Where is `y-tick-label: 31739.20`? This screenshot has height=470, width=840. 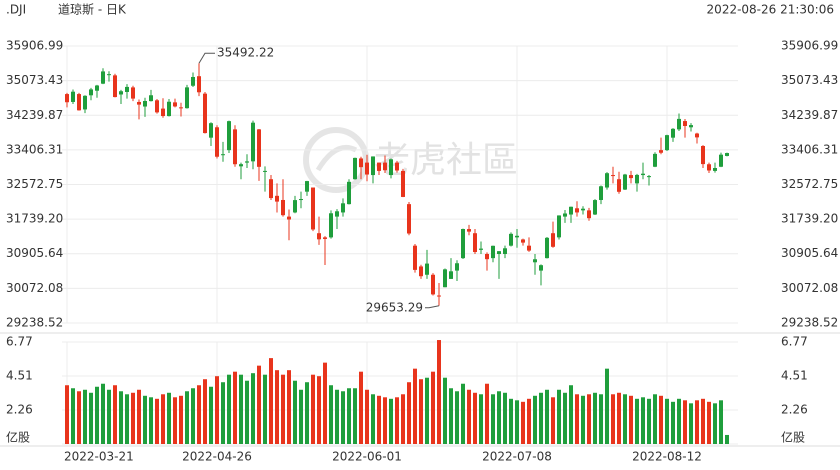 y-tick-label: 31739.20 is located at coordinates (34, 219).